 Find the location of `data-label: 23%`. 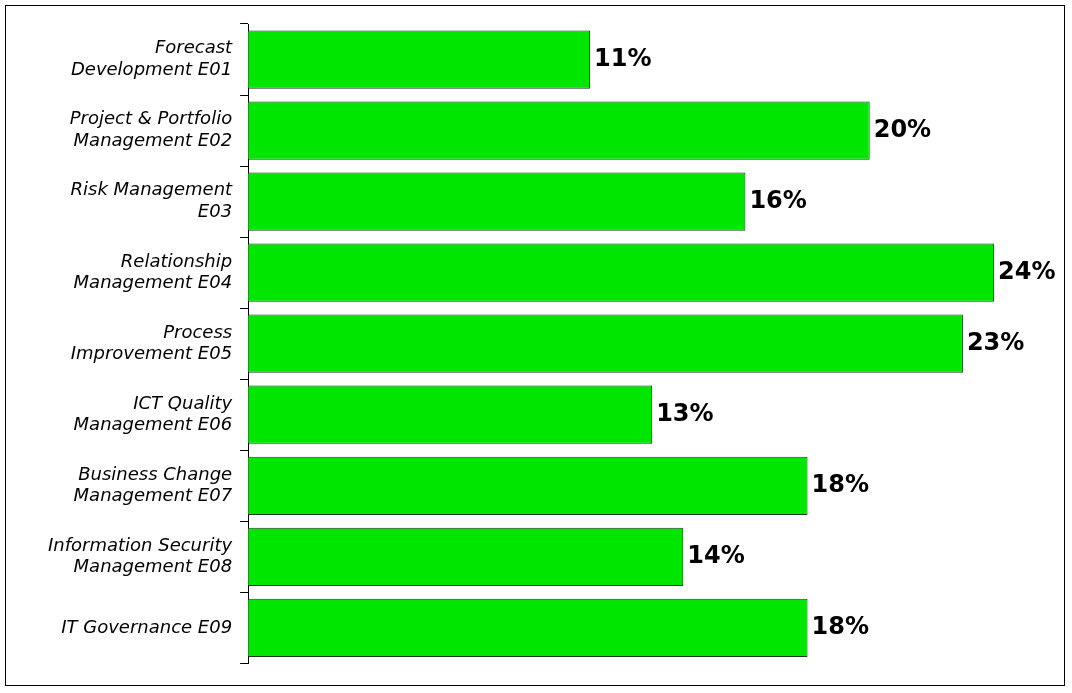

data-label: 23% is located at coordinates (995, 341).